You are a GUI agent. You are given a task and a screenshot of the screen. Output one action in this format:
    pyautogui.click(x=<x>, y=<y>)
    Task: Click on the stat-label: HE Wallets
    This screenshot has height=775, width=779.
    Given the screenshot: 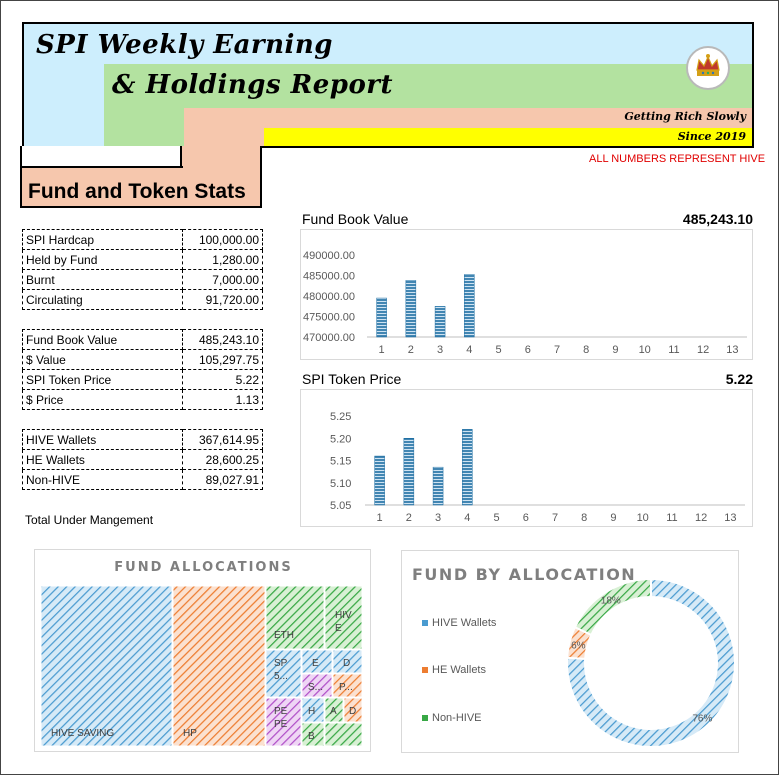 What is the action you would take?
    pyautogui.click(x=102, y=459)
    